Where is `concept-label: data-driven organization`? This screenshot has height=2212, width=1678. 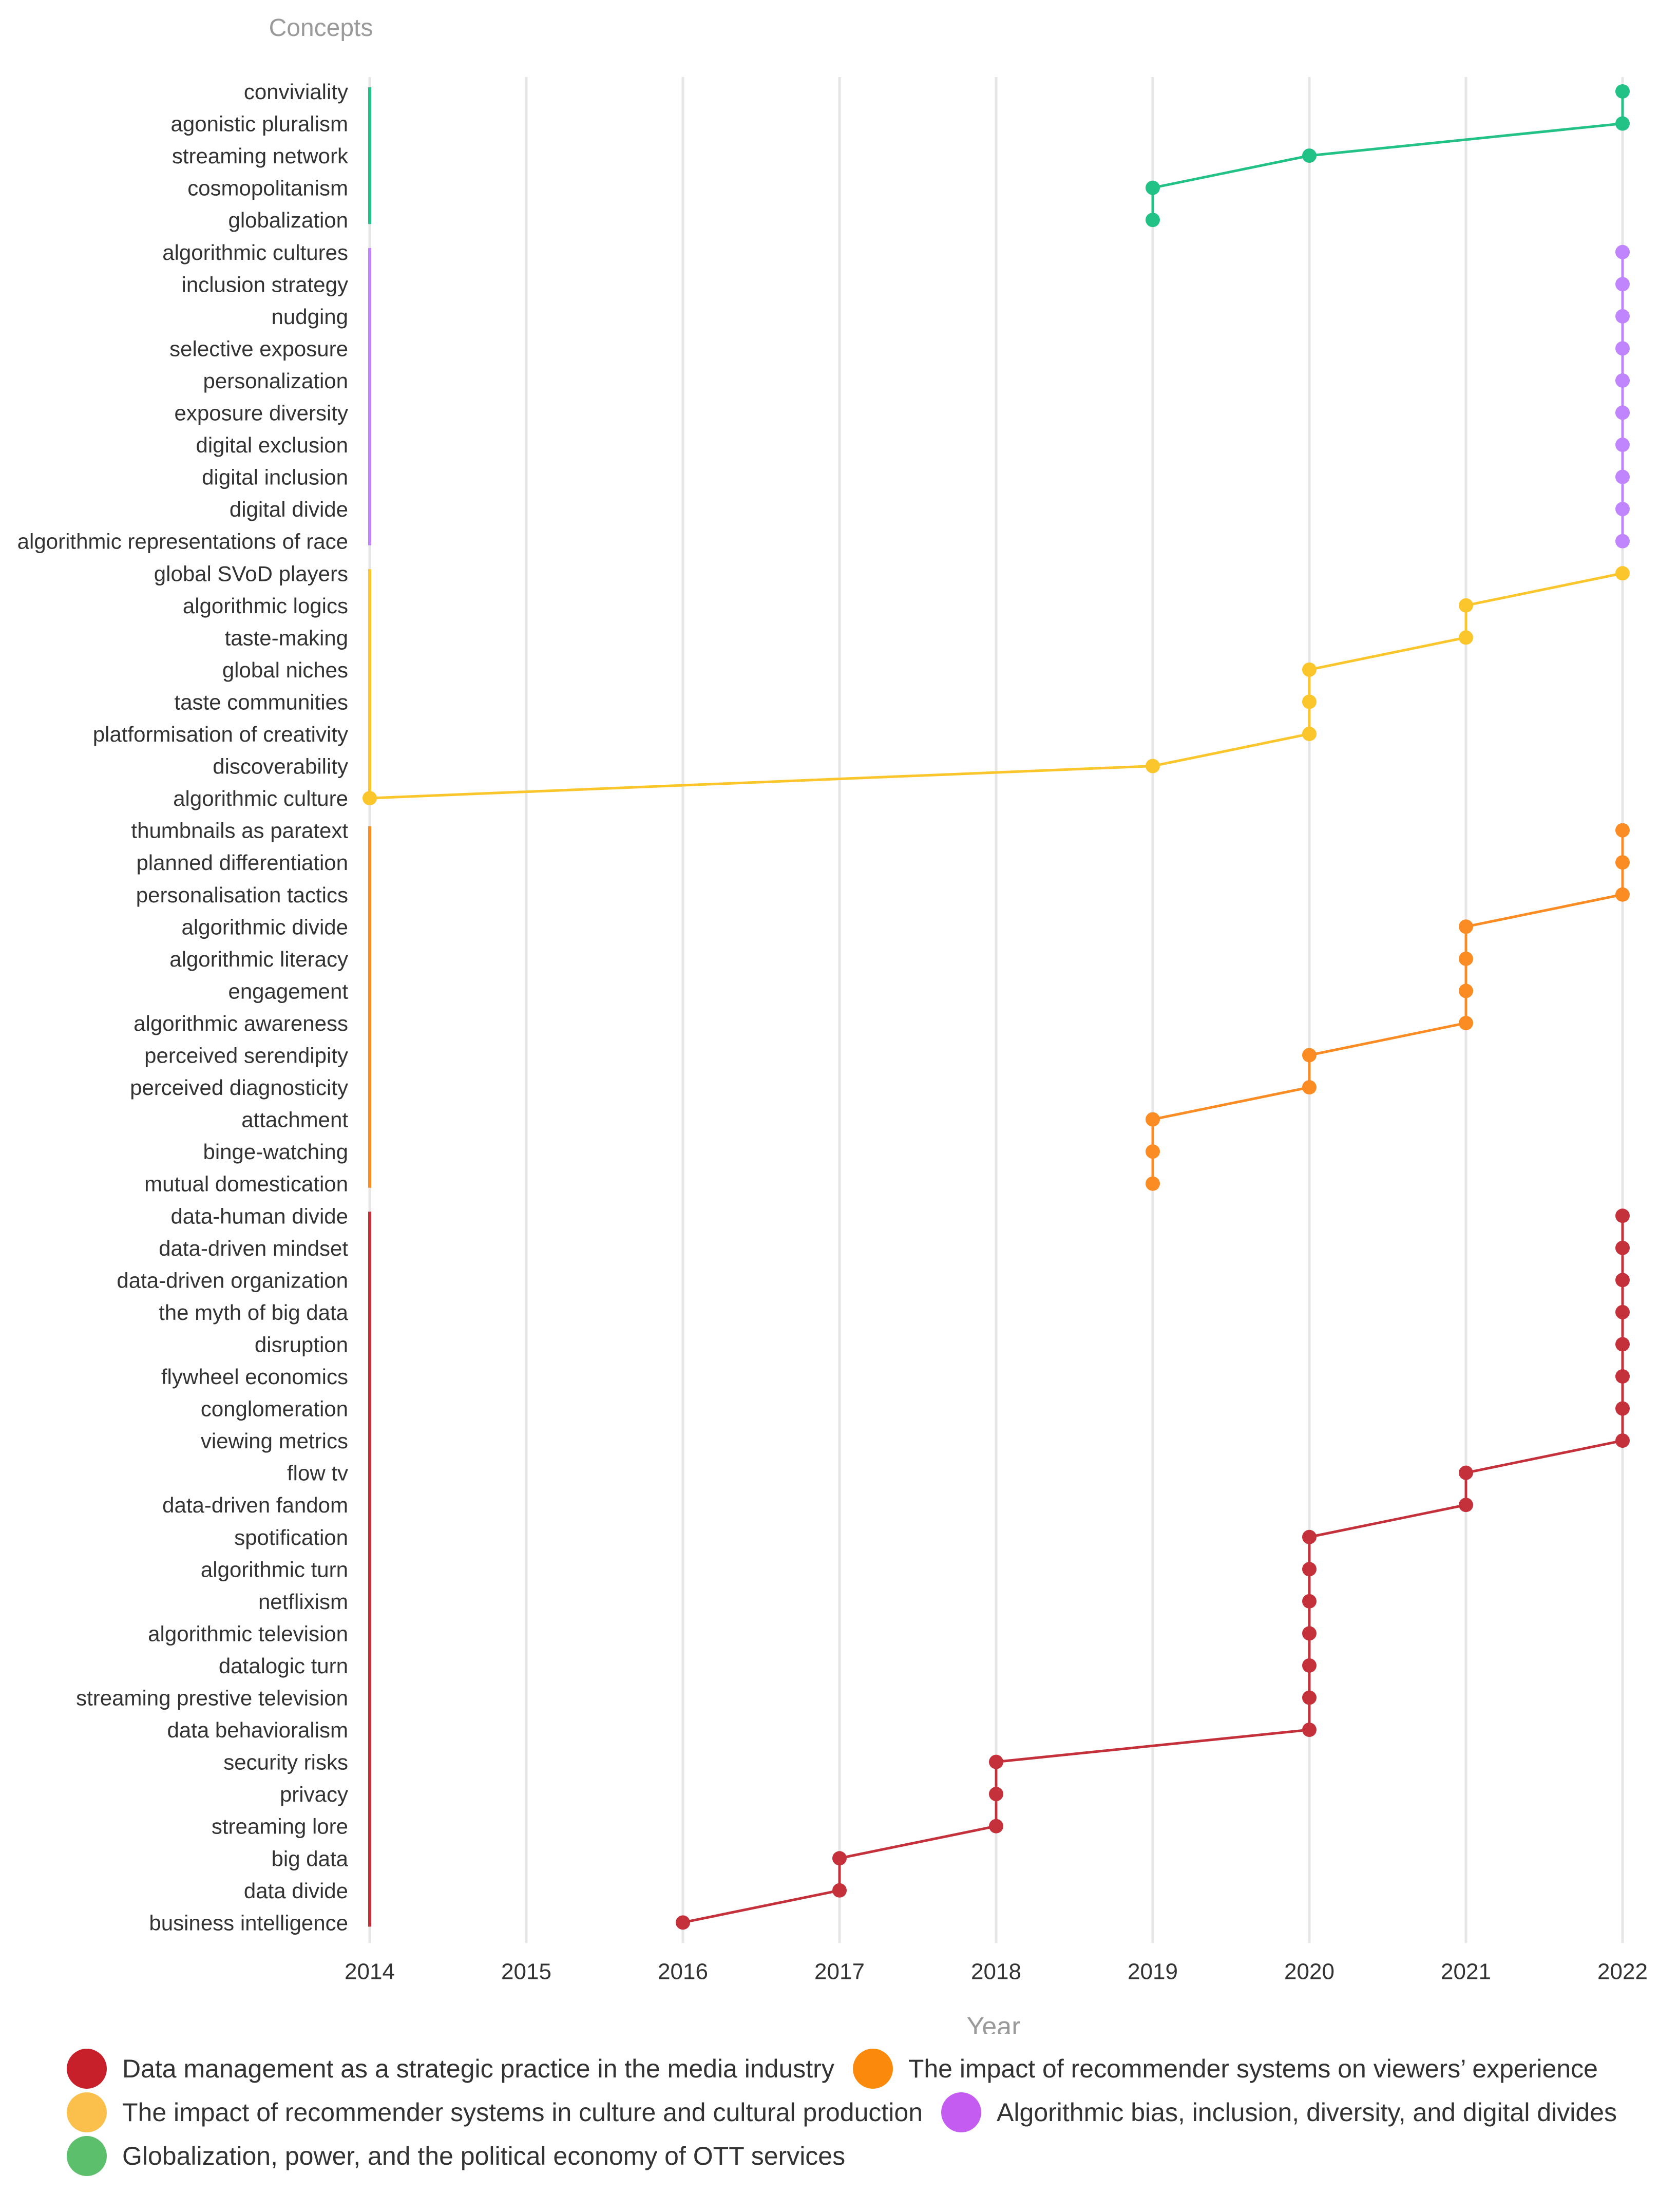 concept-label: data-driven organization is located at coordinates (232, 1280).